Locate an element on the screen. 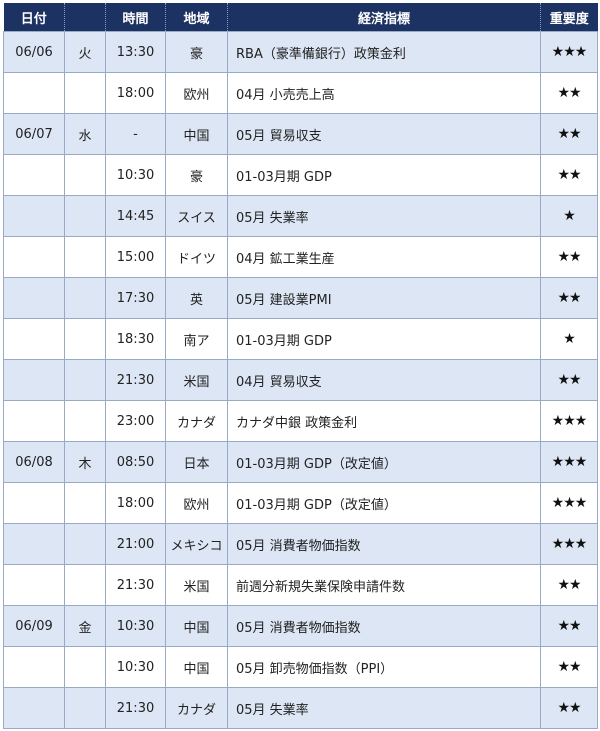 This screenshot has height=731, width=600. date-cell: 06/09 is located at coordinates (34, 626).